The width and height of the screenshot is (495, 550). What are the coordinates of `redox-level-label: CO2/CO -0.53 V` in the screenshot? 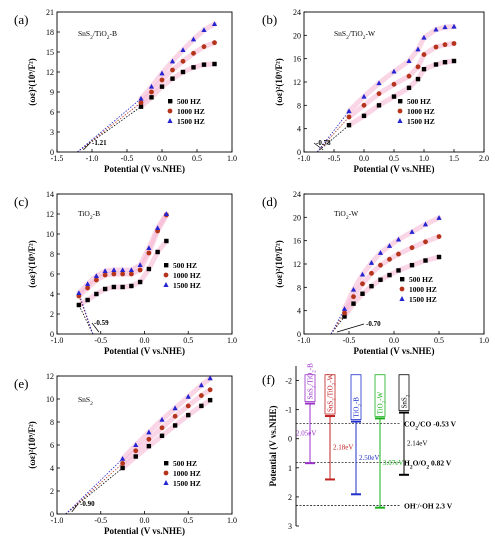 It's located at (430, 425).